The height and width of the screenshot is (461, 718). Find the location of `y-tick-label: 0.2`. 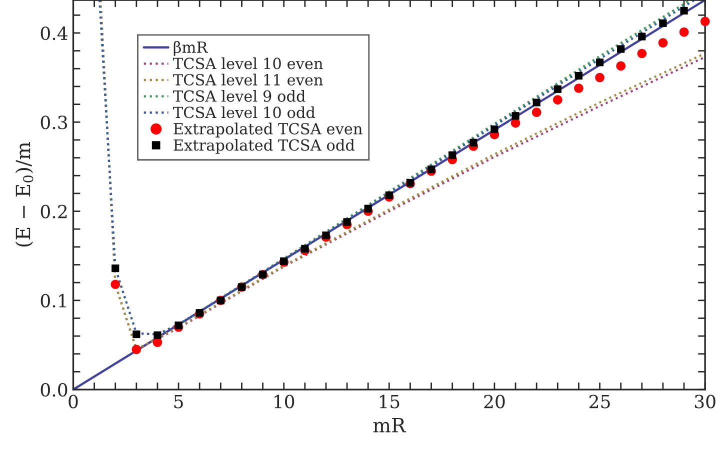

y-tick-label: 0.2 is located at coordinates (53, 211).